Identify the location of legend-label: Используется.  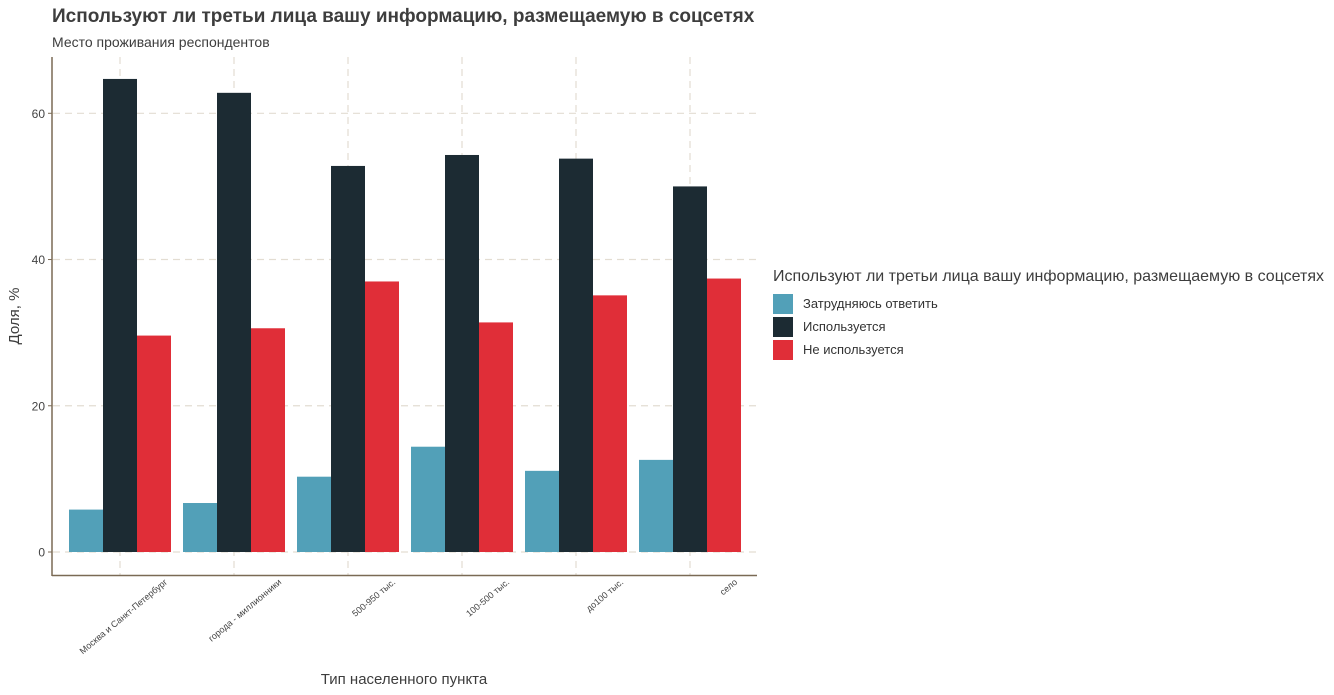
(844, 326).